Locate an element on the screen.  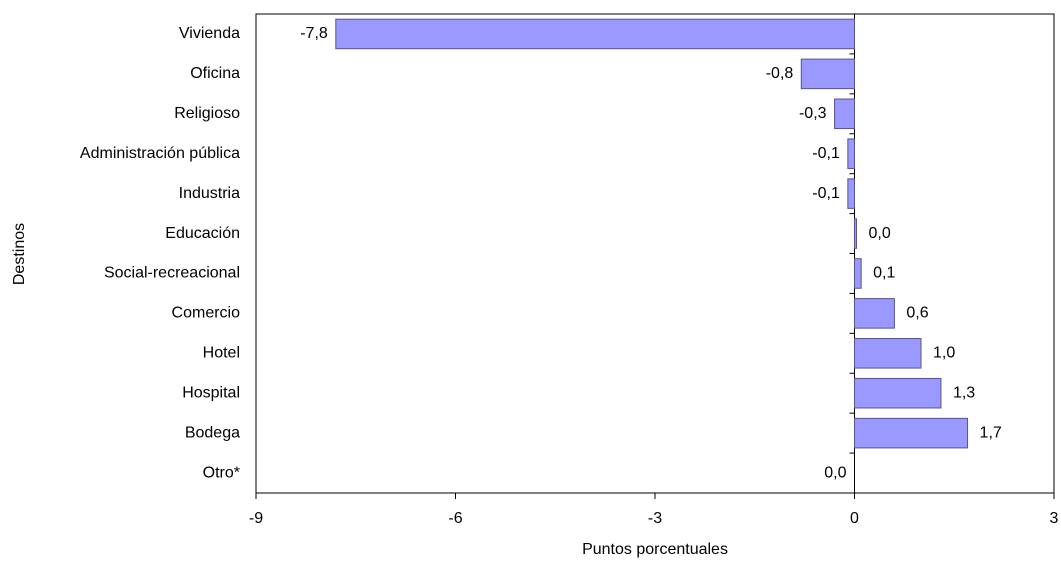
y-axis-title: Destinos is located at coordinates (19, 254).